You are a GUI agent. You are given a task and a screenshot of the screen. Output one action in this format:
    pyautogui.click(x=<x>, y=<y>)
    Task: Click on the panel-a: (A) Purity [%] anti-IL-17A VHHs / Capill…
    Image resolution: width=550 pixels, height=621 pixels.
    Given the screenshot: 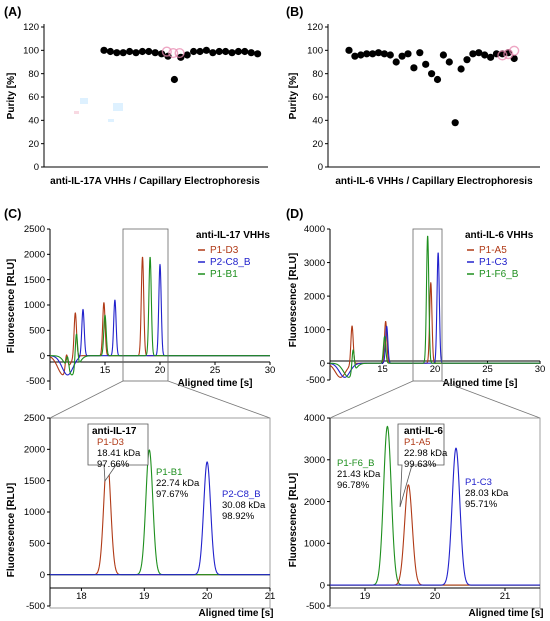 What is the action you would take?
    pyautogui.click(x=136, y=96)
    